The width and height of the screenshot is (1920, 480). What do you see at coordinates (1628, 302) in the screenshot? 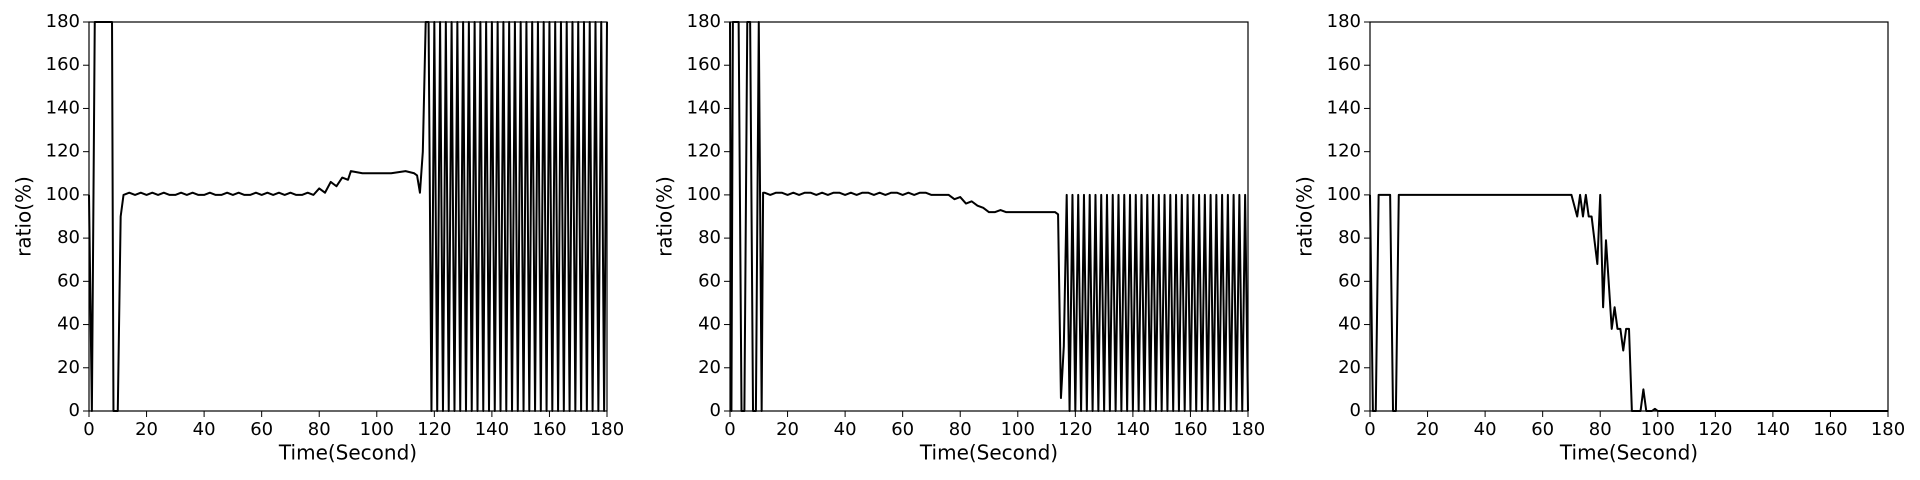
I see `line` at bounding box center [1628, 302].